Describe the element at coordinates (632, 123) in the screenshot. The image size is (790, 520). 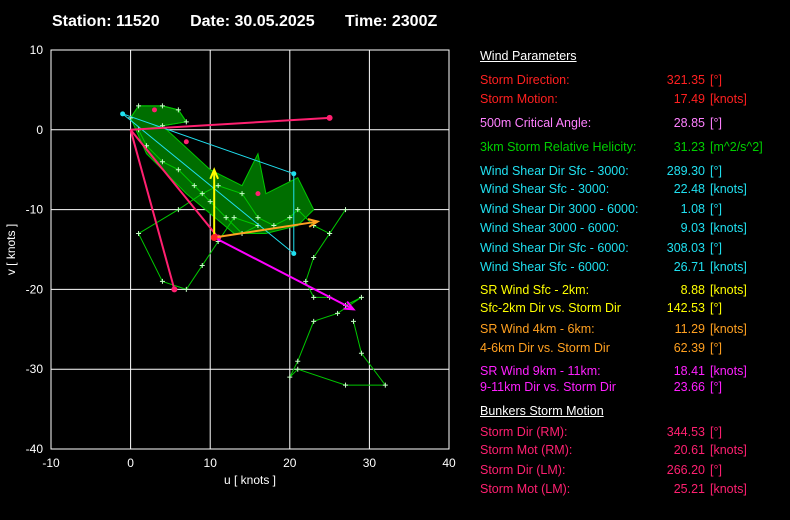
I see `param-row: 500m Critical Angle: 28.85 [°]` at that location.